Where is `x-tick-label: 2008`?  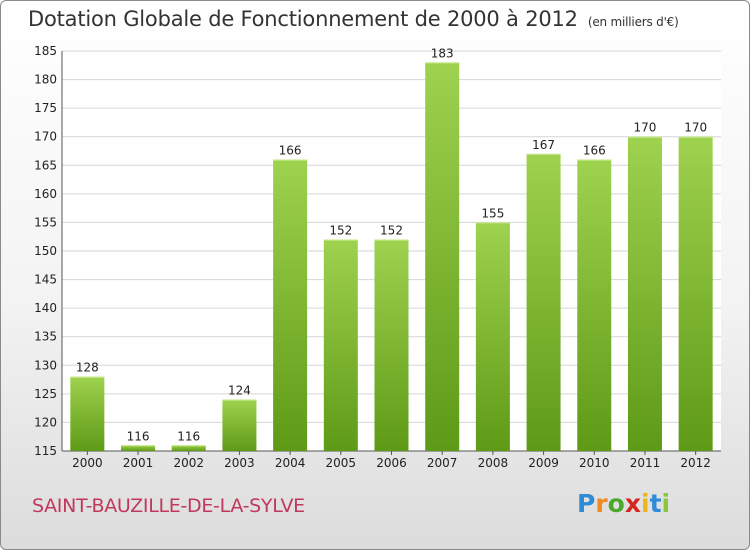
x-tick-label: 2008 is located at coordinates (493, 463).